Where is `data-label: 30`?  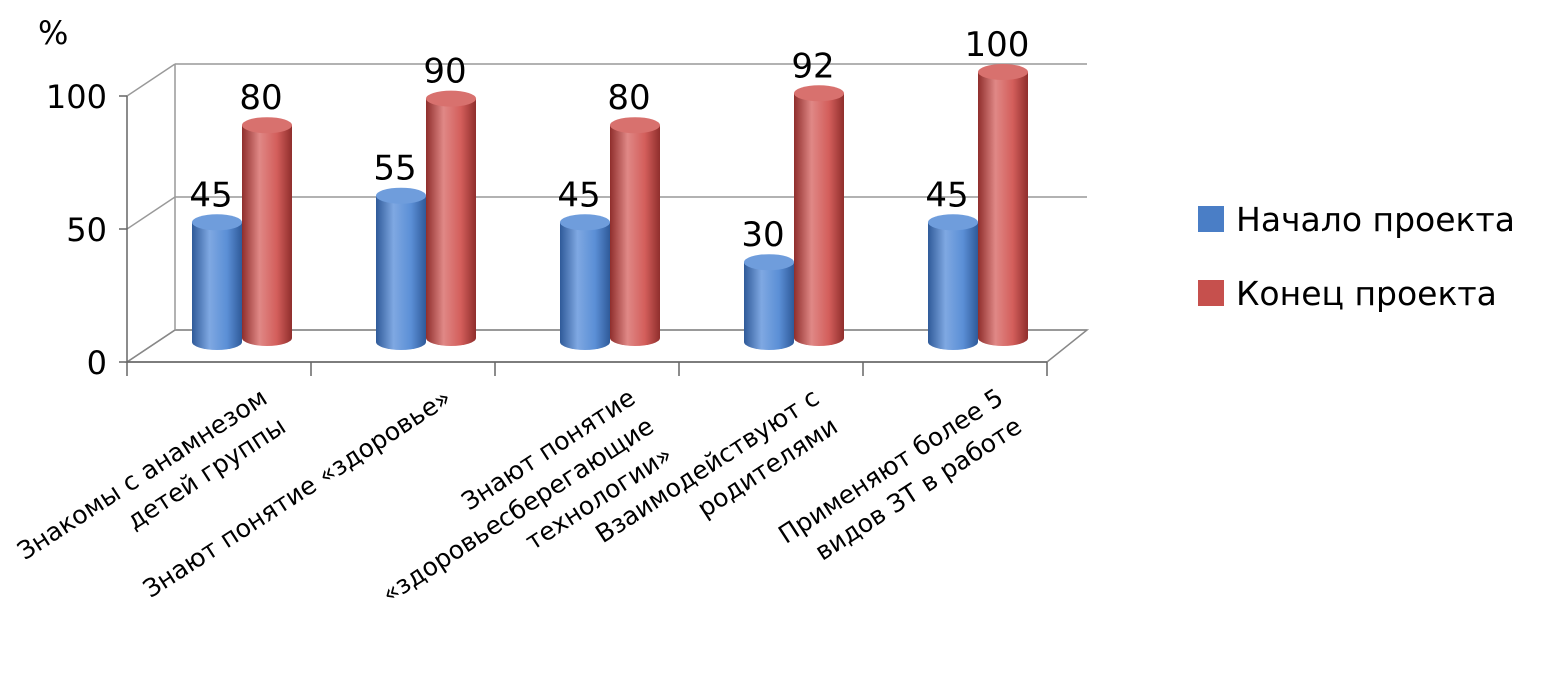 data-label: 30 is located at coordinates (762, 235).